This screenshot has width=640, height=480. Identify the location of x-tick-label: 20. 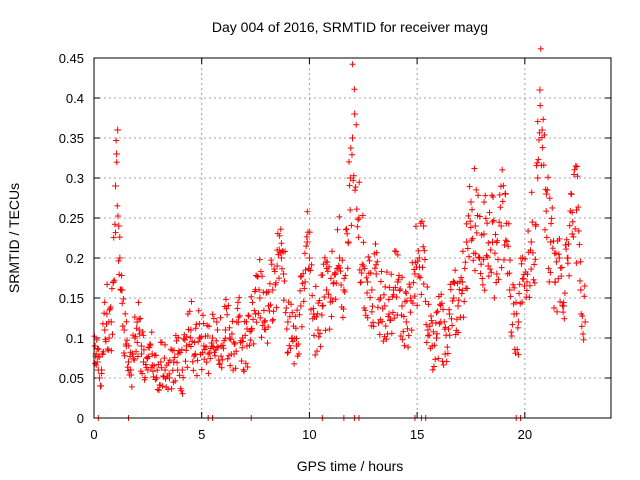
(525, 434).